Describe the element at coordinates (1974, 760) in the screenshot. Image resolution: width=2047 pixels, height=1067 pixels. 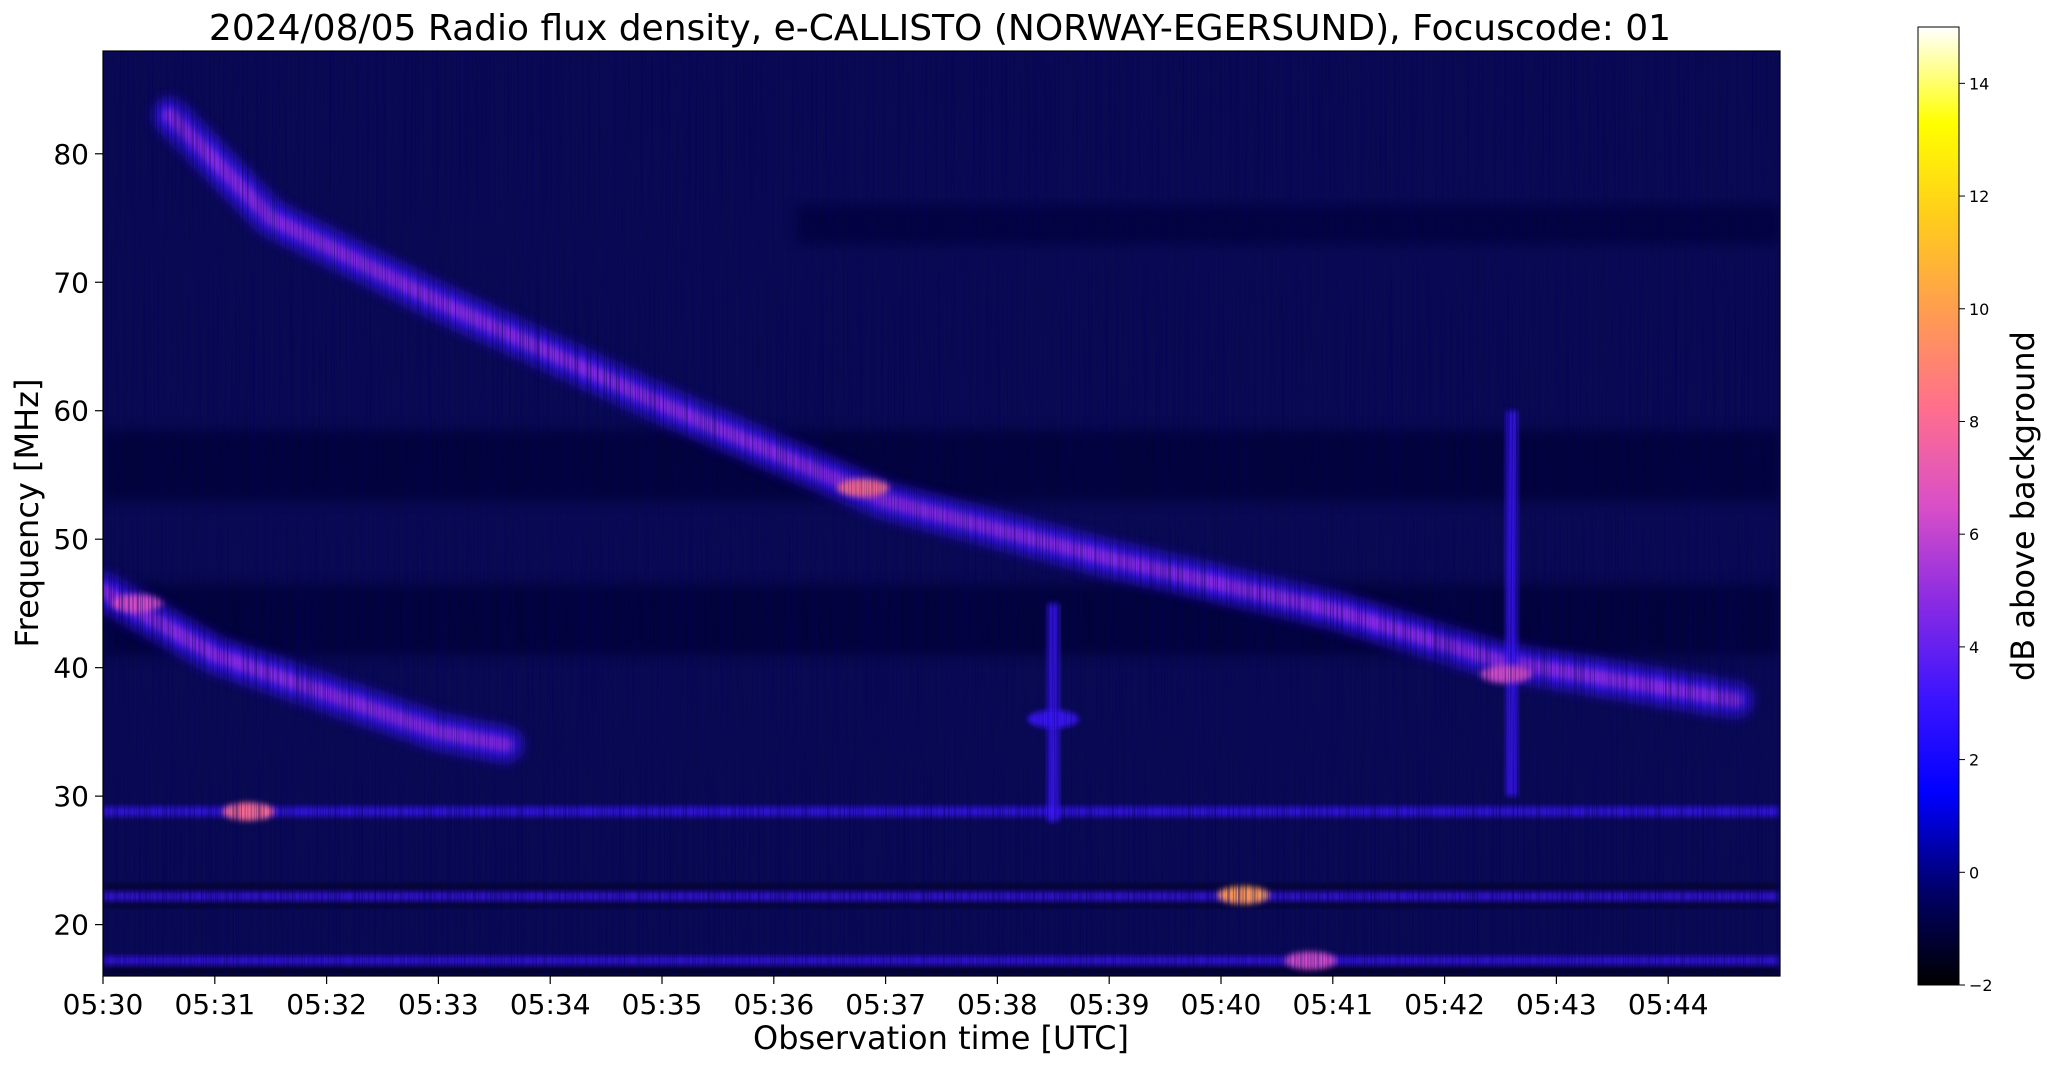
I see `colorbar-tick-label: 2` at that location.